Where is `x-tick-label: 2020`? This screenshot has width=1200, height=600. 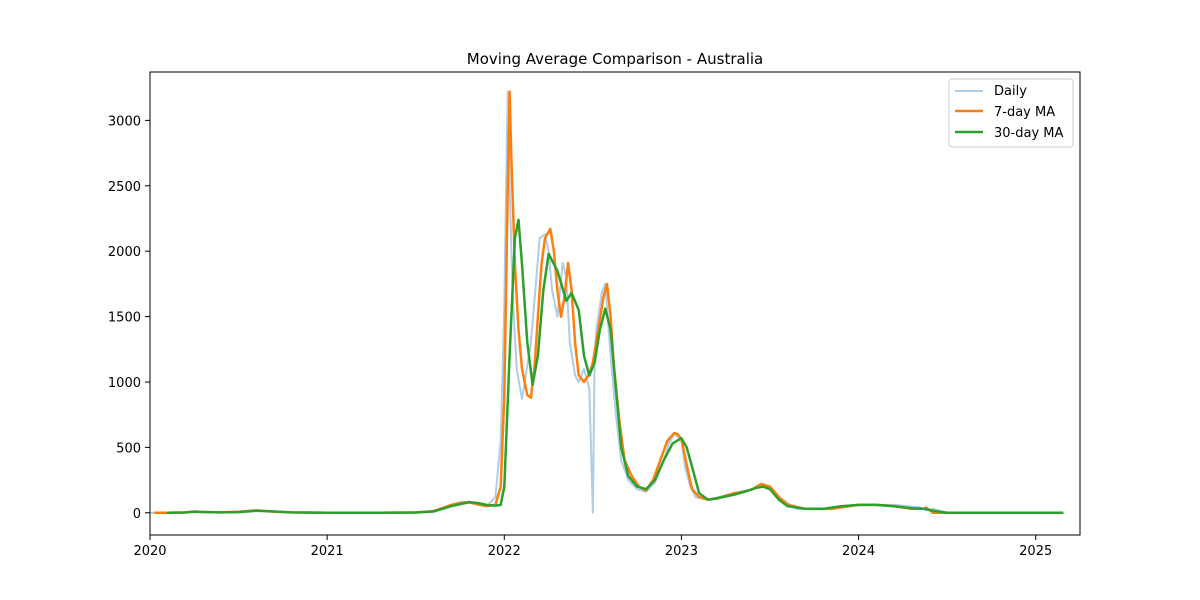 x-tick-label: 2020 is located at coordinates (149, 551).